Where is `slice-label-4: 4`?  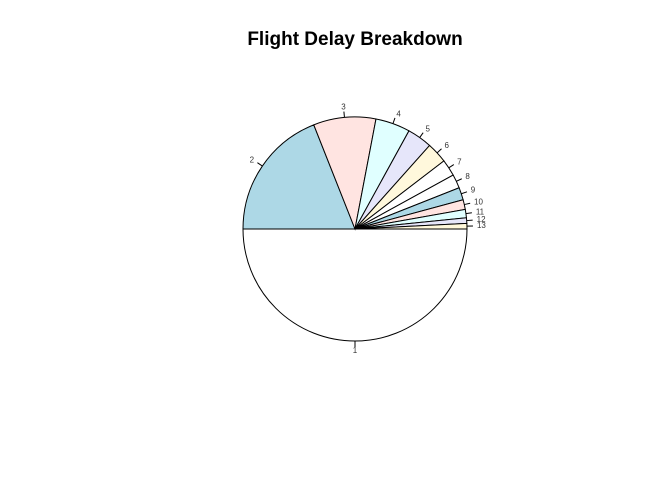 slice-label-4: 4 is located at coordinates (398, 113).